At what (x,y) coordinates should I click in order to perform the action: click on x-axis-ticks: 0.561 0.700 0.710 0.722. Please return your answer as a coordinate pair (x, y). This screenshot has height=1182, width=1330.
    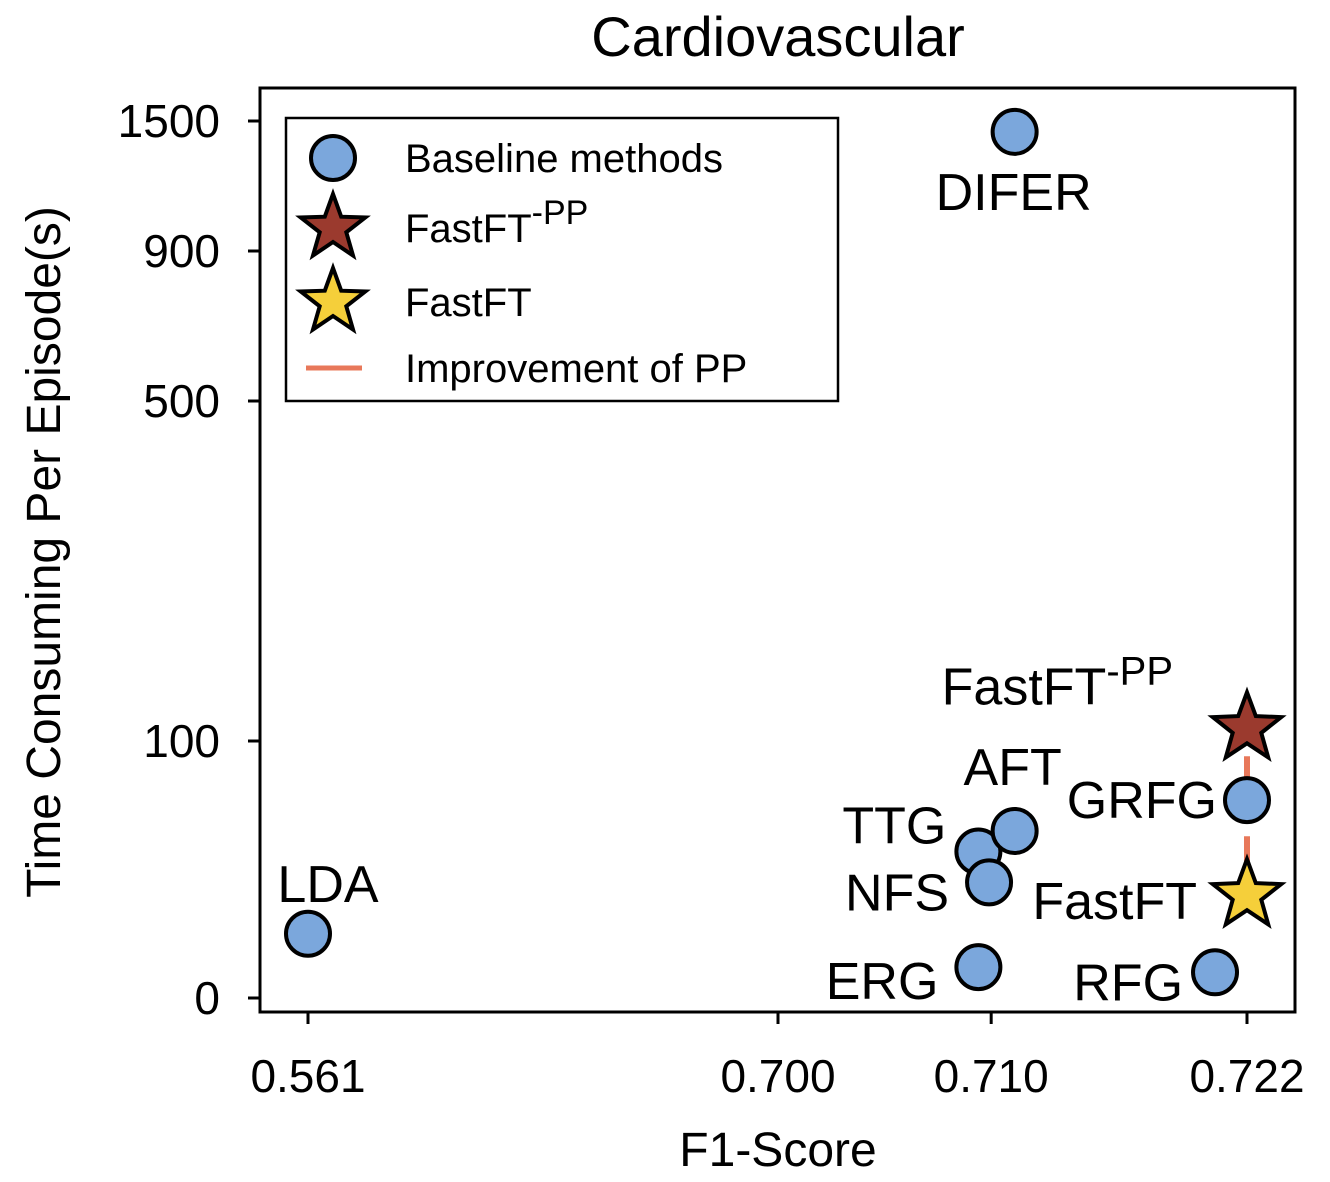
    Looking at the image, I should click on (777, 1057).